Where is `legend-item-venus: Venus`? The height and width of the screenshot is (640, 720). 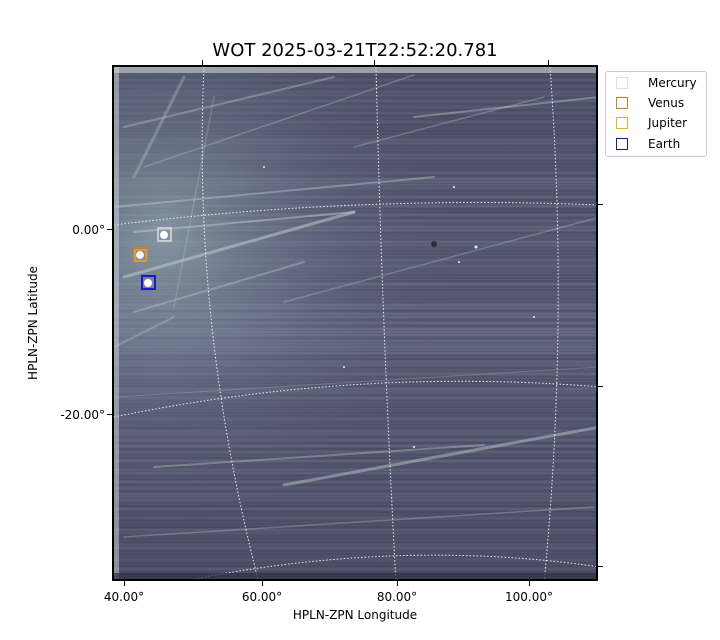
legend-item-venus: Venus is located at coordinates (661, 104).